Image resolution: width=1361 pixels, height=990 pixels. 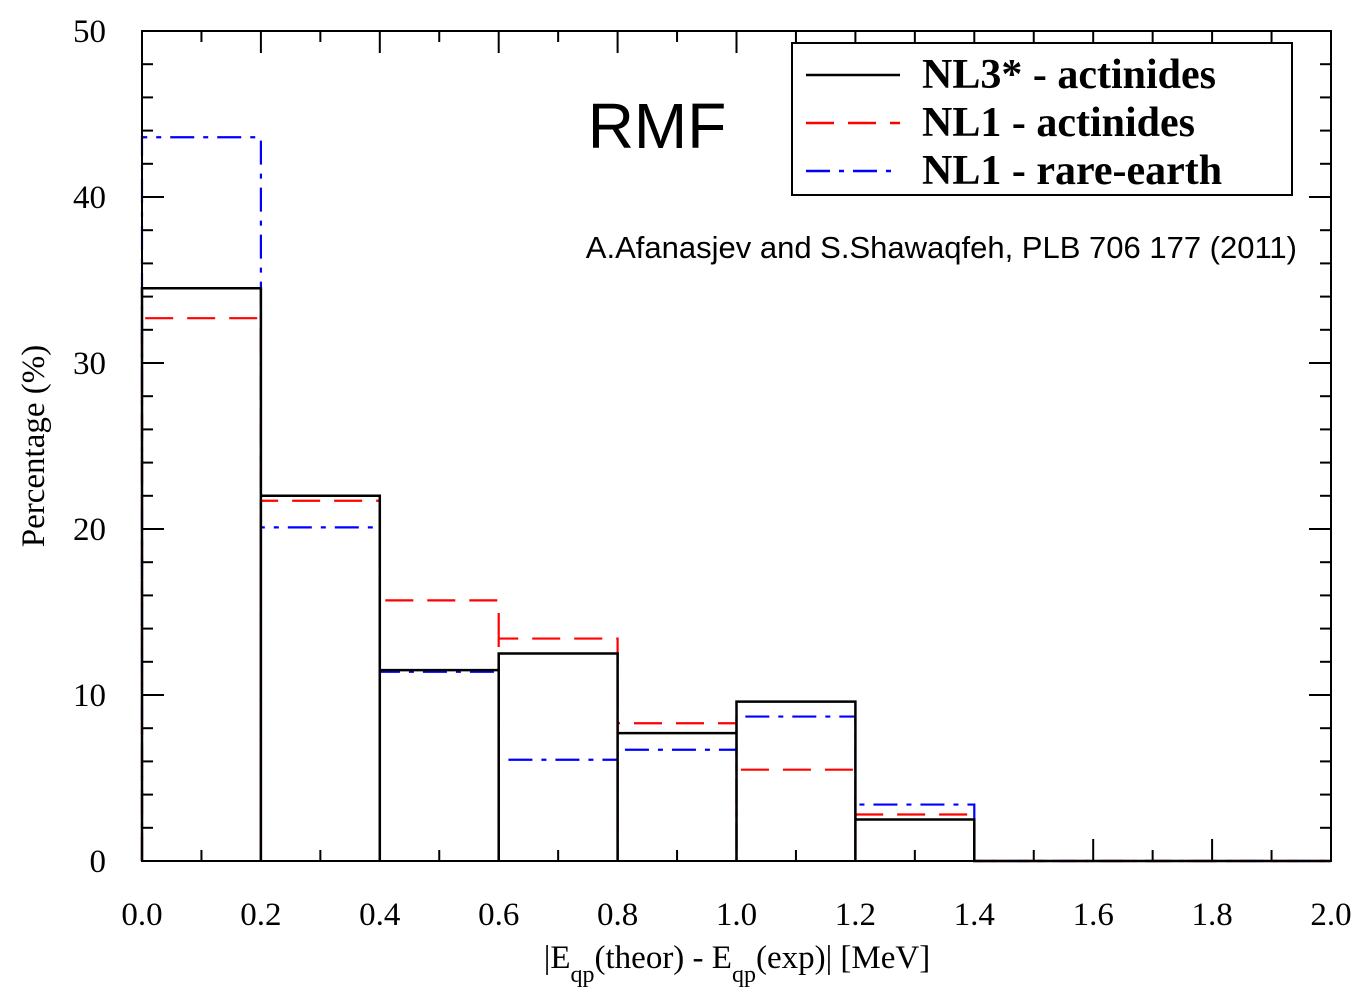 I want to click on x-tick-label: 0.2, so click(x=260, y=915).